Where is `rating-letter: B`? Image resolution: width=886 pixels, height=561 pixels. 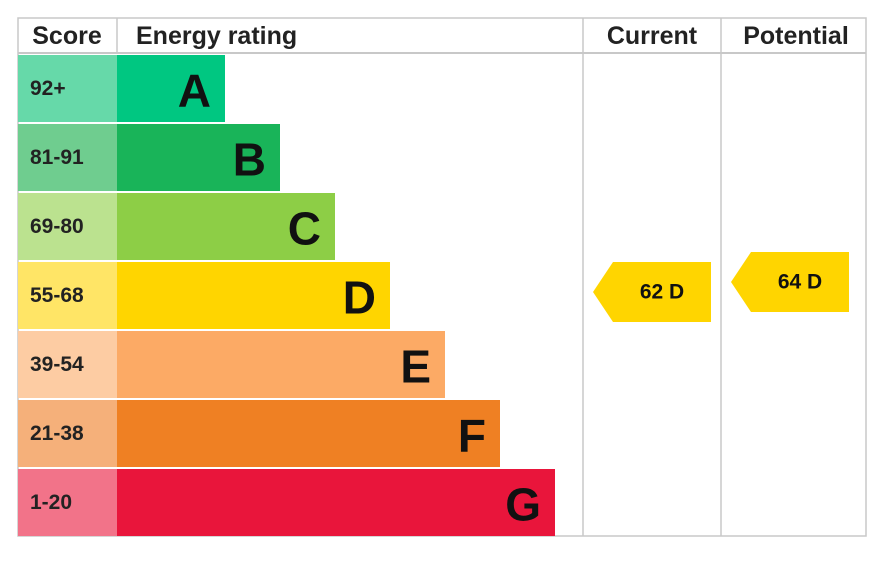 rating-letter: B is located at coordinates (249, 160).